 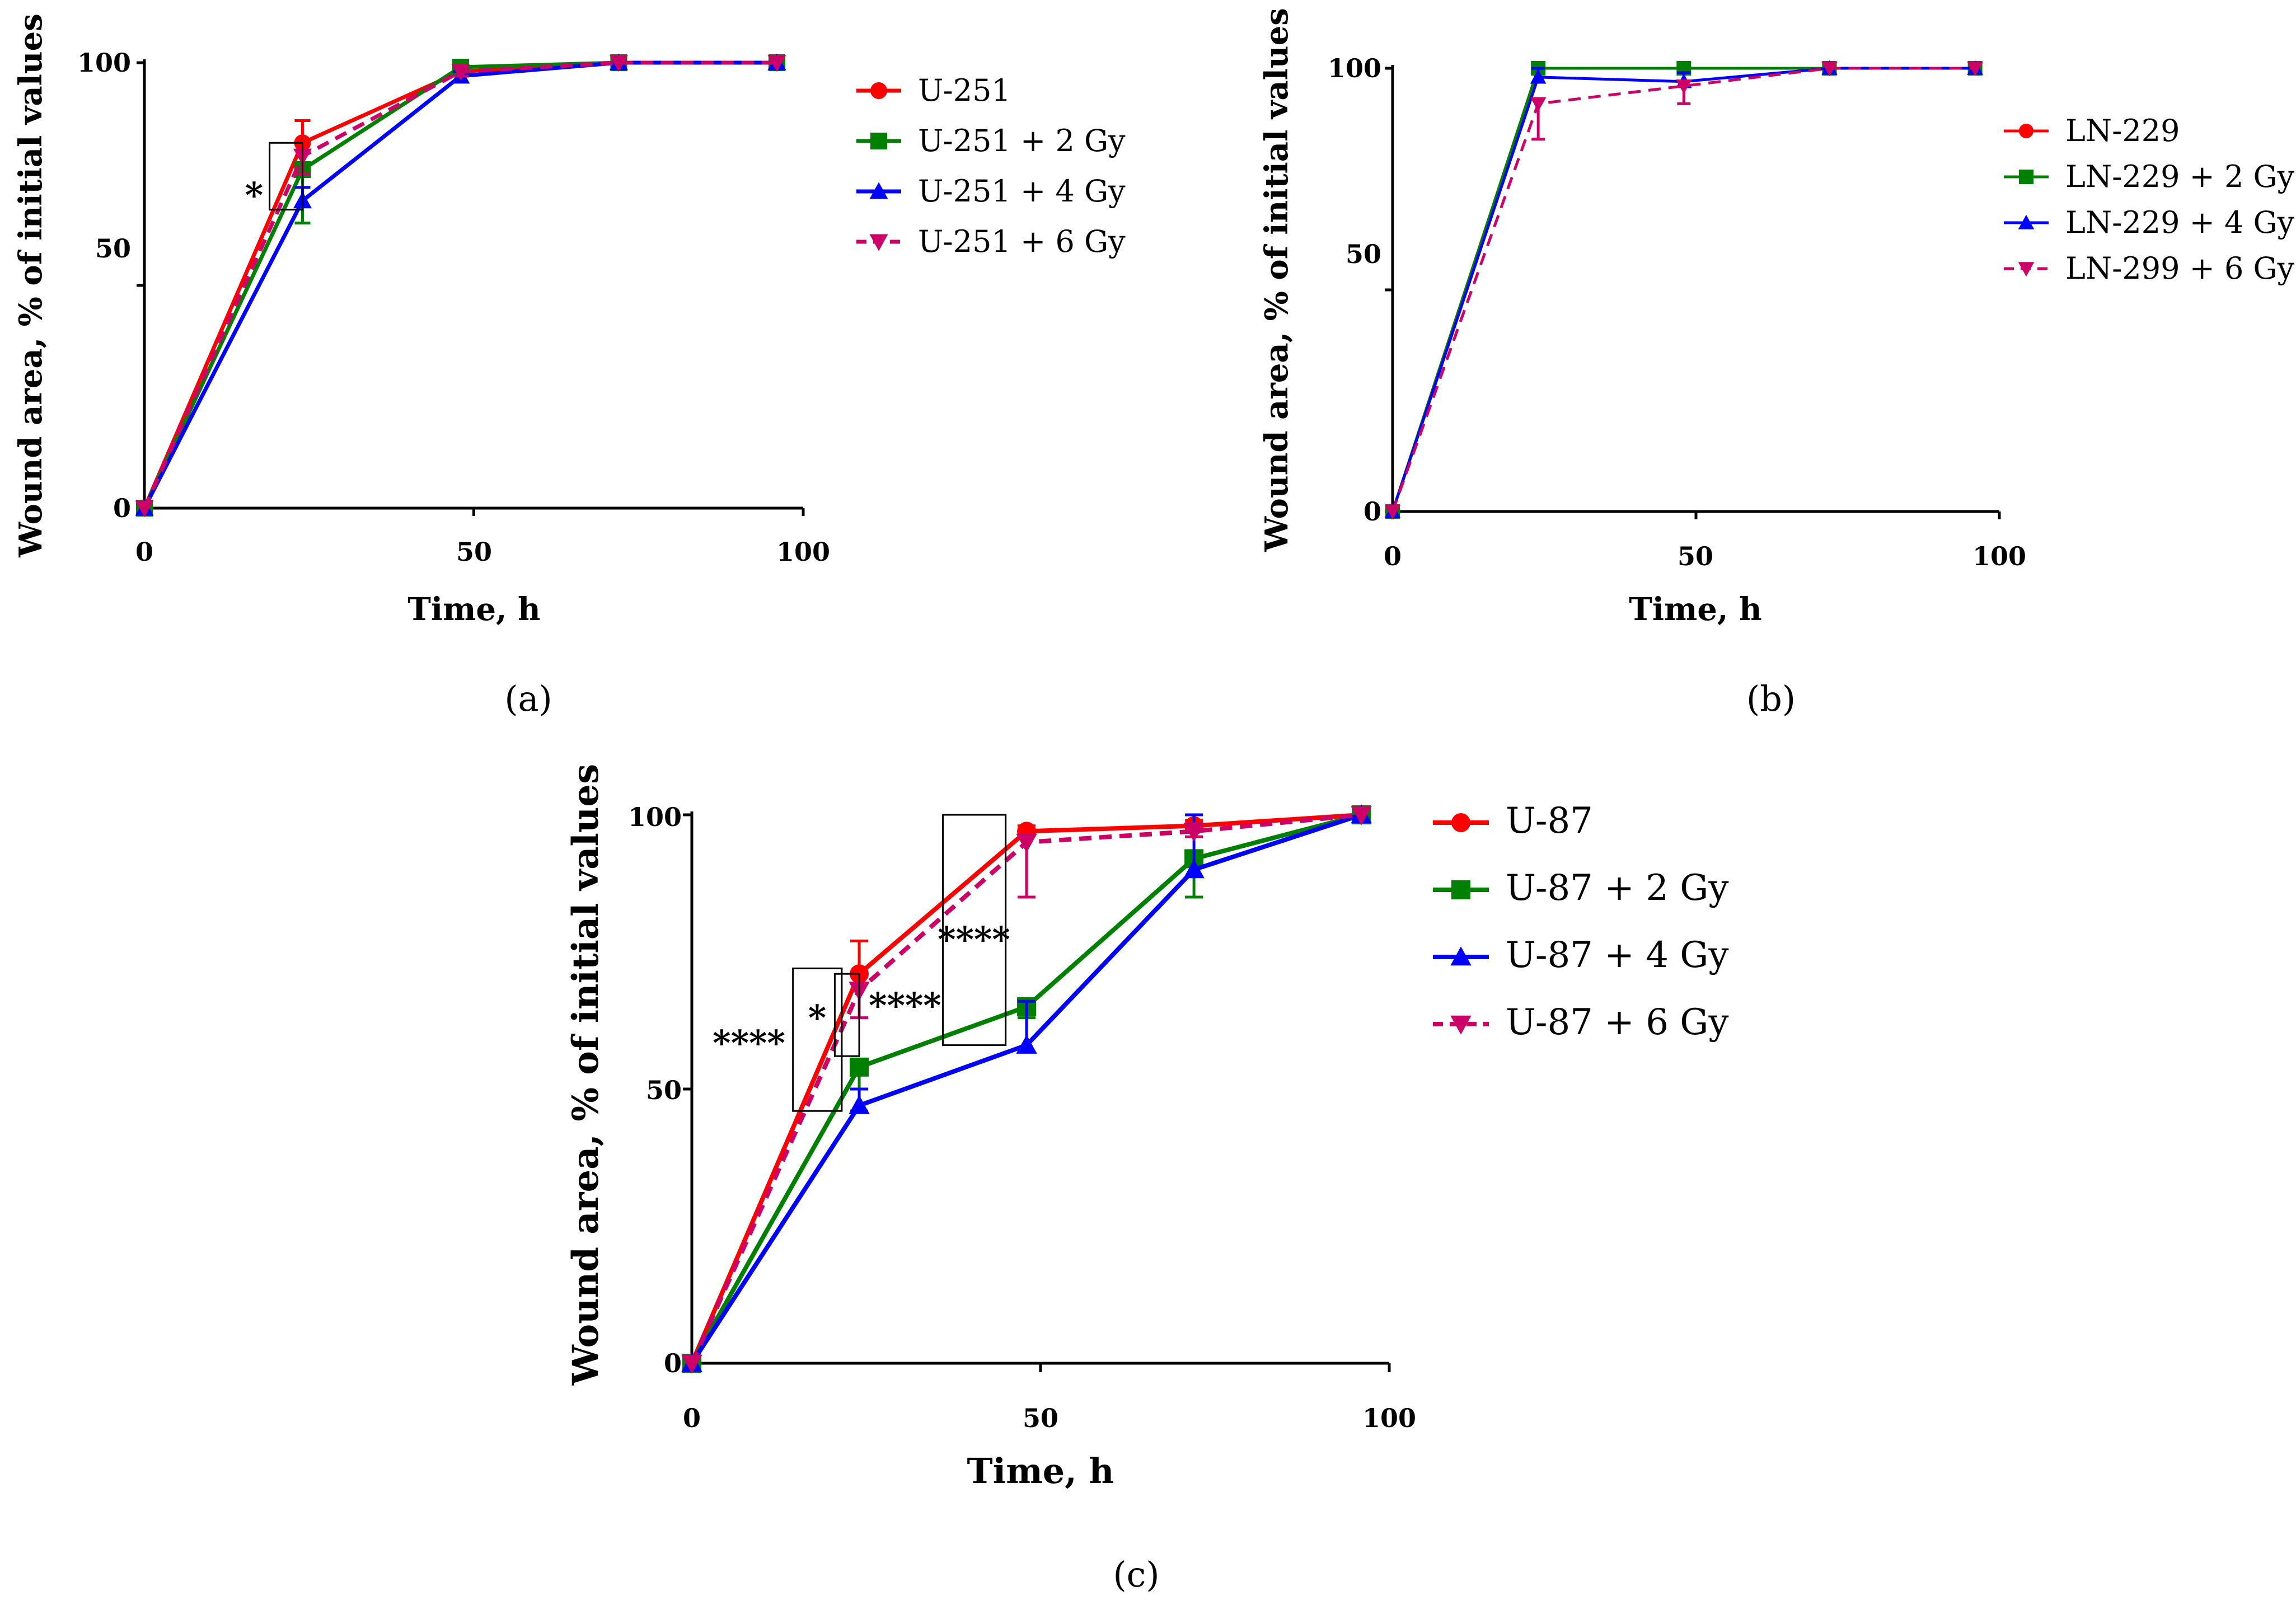 What do you see at coordinates (586, 1075) in the screenshot?
I see `panel-c-ylabel: Wound area, % of initial values` at bounding box center [586, 1075].